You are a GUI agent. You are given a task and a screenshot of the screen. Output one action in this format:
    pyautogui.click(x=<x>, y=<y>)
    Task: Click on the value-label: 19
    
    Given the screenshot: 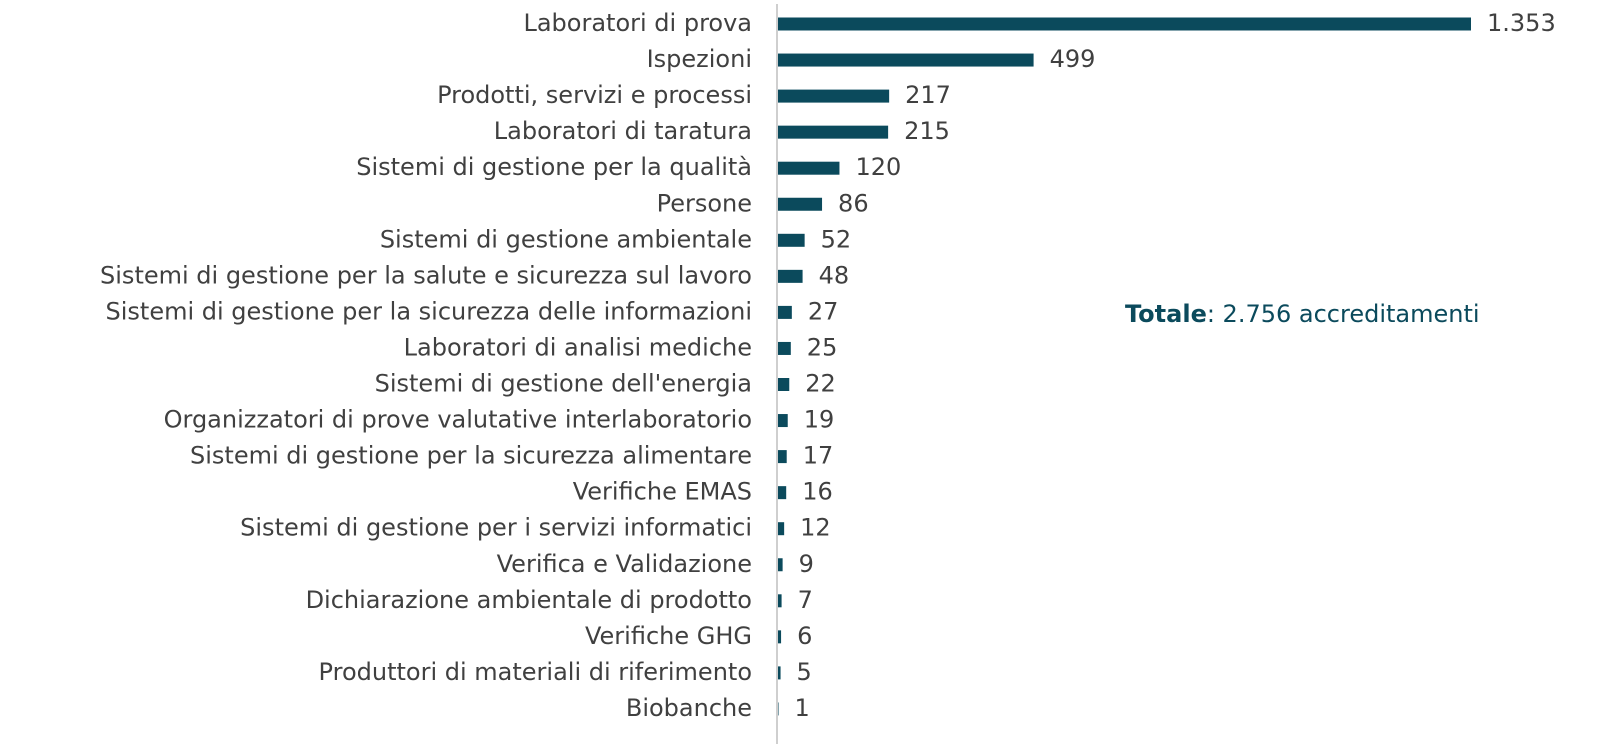 What is the action you would take?
    pyautogui.click(x=819, y=420)
    